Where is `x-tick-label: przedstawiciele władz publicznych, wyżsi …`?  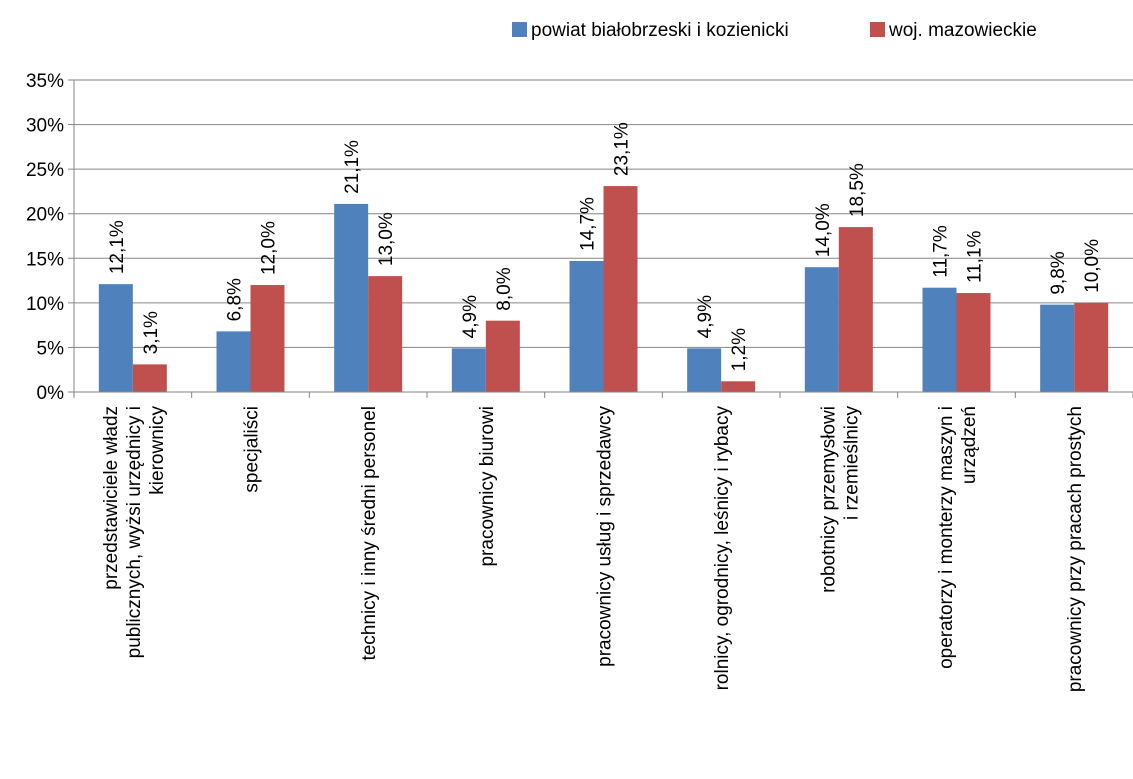 x-tick-label: przedstawiciele władz publicznych, wyżsi … is located at coordinates (134, 532).